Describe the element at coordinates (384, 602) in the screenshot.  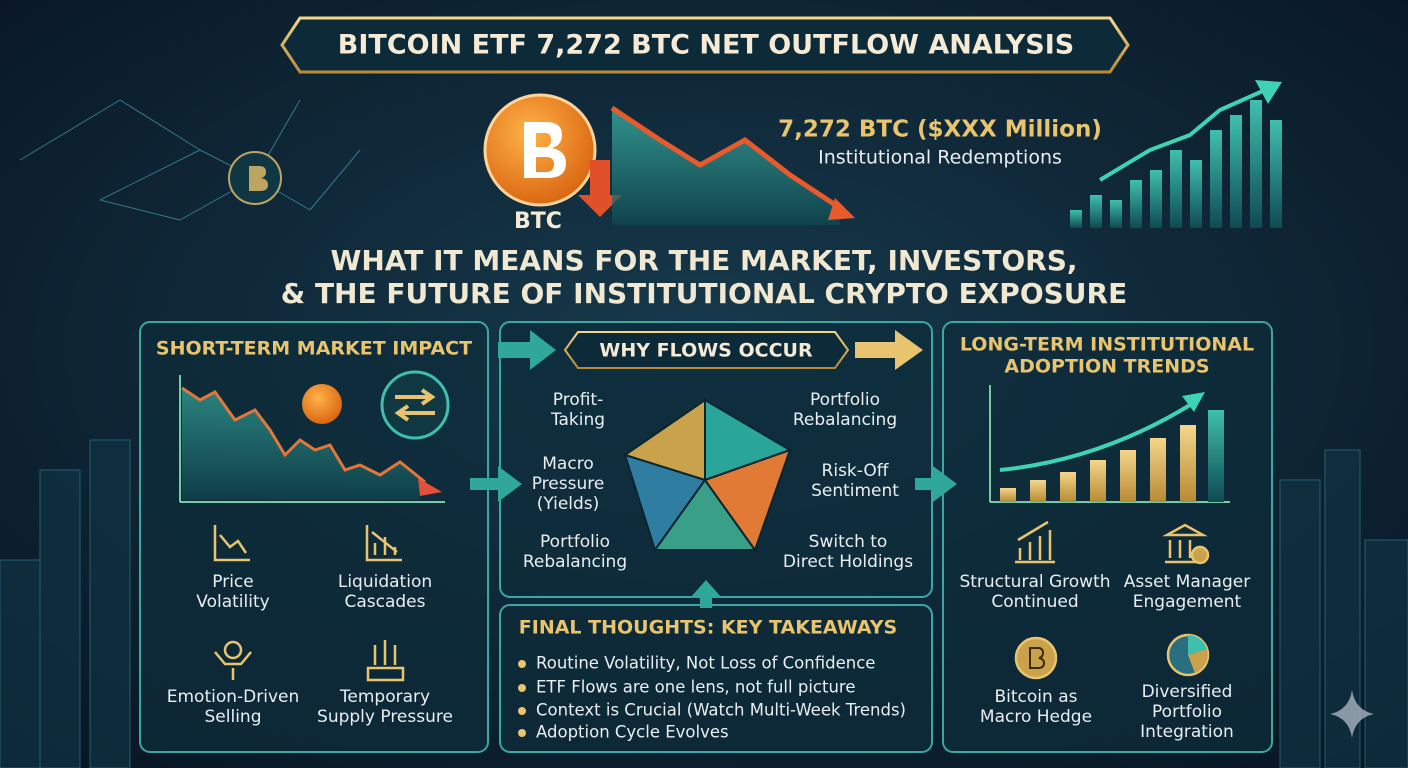
I see `item-label: Cascades` at that location.